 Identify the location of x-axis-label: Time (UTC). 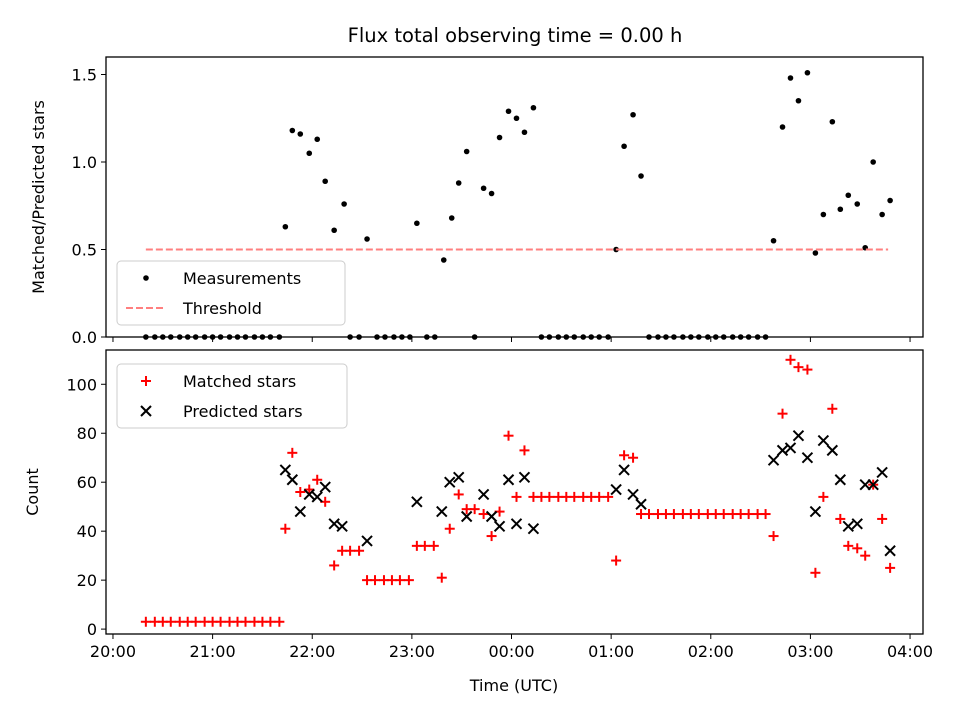
(513, 685).